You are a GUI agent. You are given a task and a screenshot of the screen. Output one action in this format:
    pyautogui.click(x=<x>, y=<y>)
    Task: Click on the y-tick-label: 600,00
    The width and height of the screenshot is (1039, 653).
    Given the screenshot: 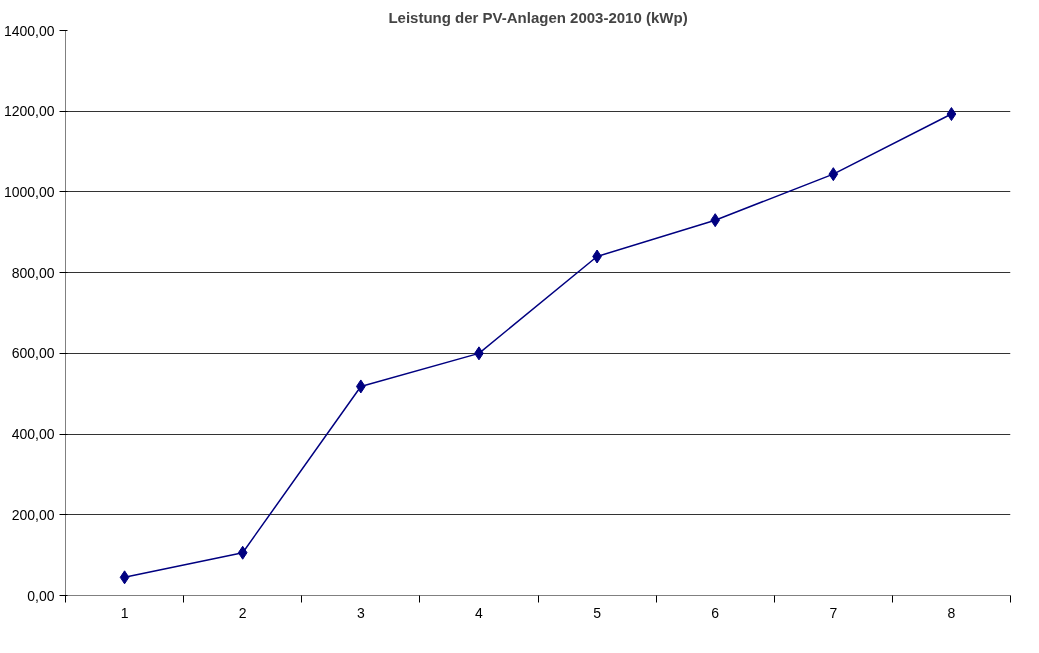 What is the action you would take?
    pyautogui.click(x=33, y=353)
    